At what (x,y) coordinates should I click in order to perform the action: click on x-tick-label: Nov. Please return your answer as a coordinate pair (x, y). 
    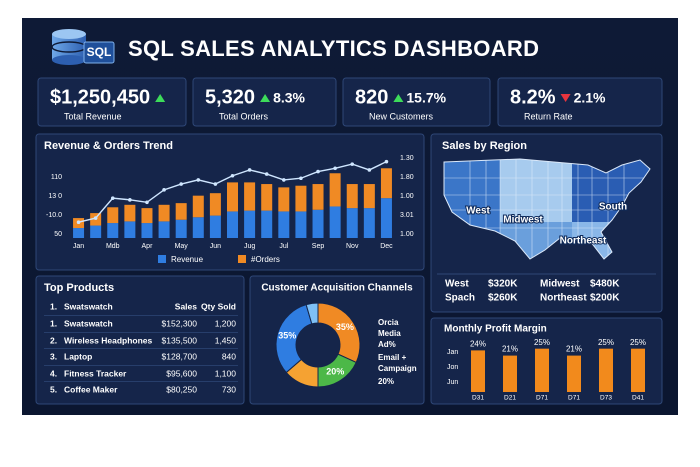
    Looking at the image, I should click on (352, 246).